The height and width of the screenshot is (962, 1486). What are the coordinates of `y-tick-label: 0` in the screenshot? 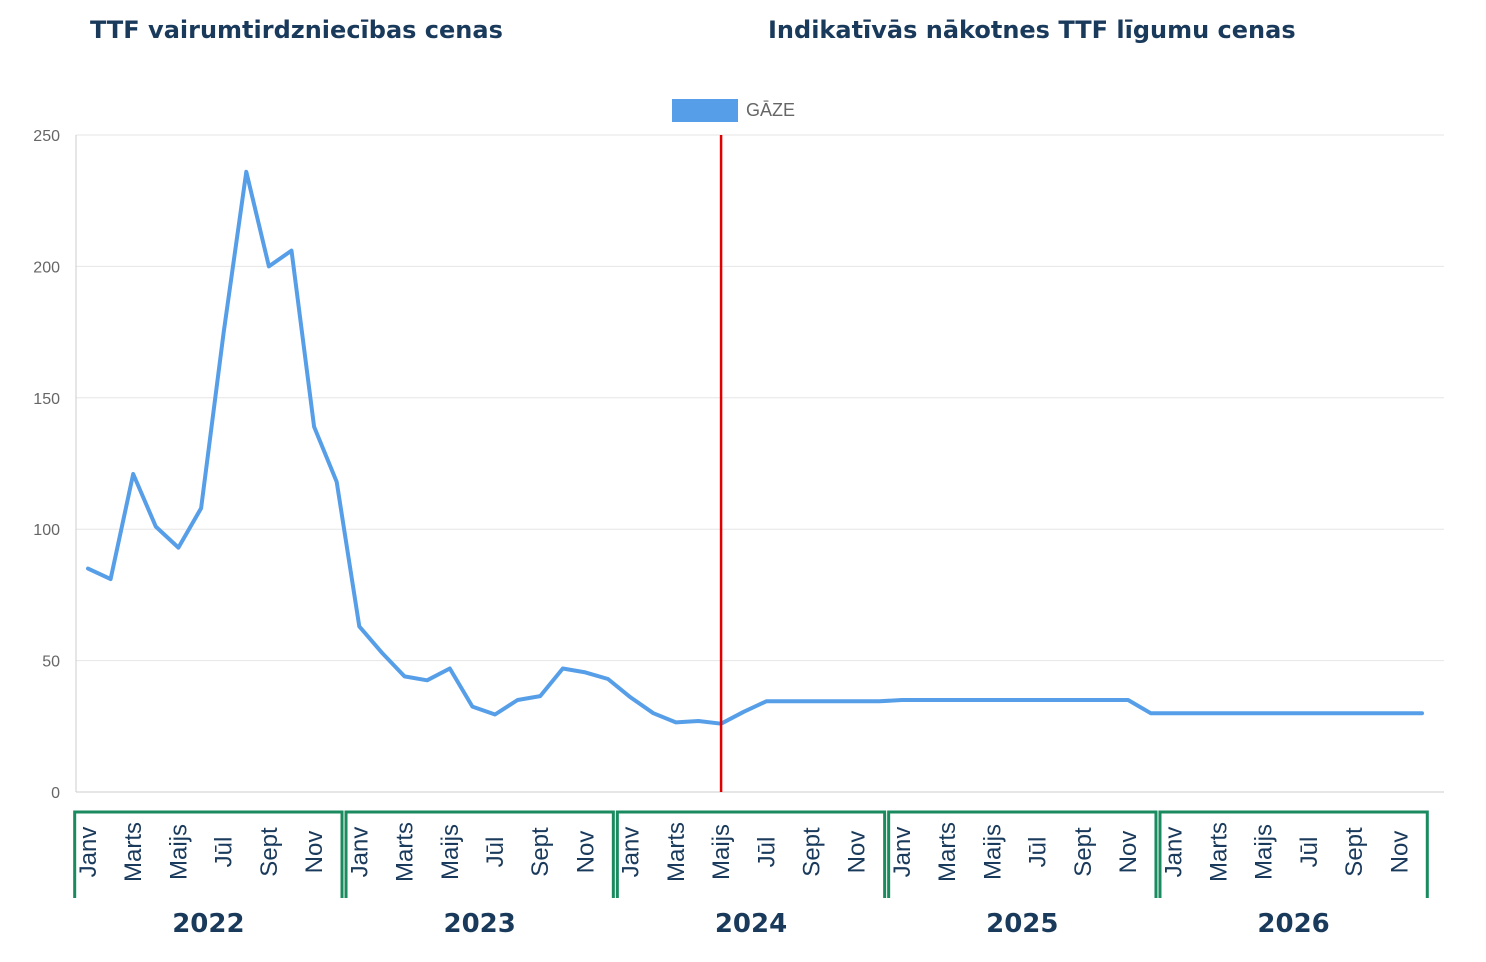 It's located at (55, 793).